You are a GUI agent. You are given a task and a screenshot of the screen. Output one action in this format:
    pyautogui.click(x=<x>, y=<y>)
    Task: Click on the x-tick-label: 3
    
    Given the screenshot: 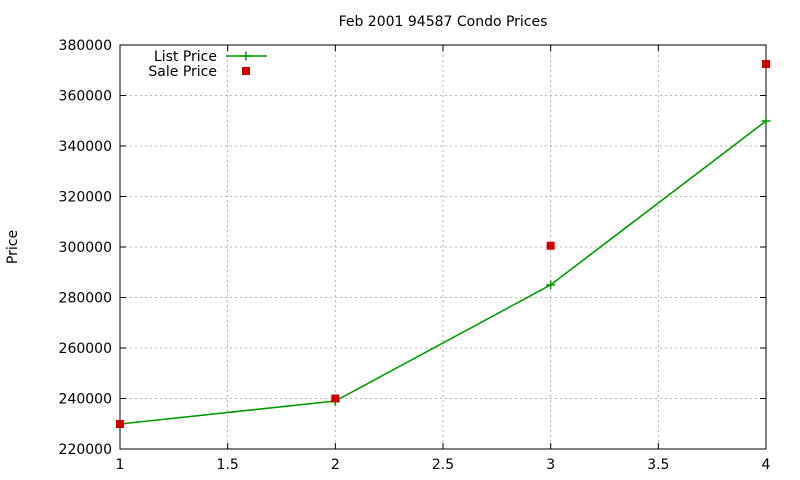 What is the action you would take?
    pyautogui.click(x=550, y=465)
    